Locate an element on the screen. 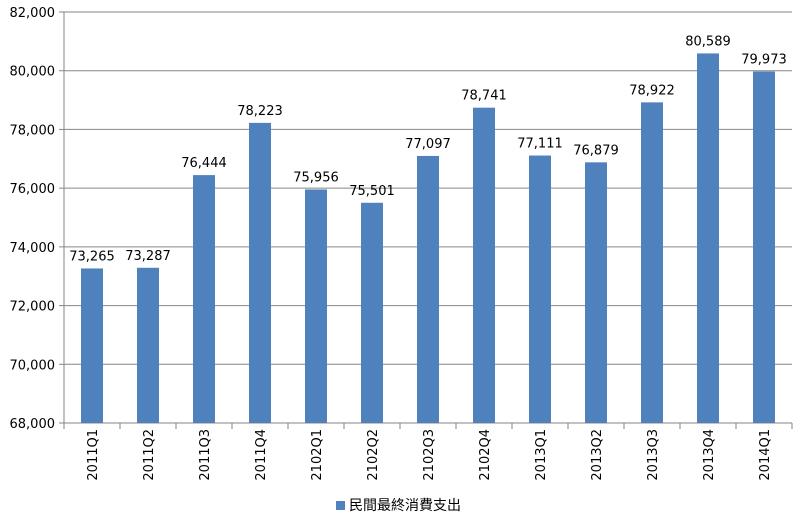 This screenshot has height=524, width=797. x-tick-label: 2102Q1 is located at coordinates (317, 455).